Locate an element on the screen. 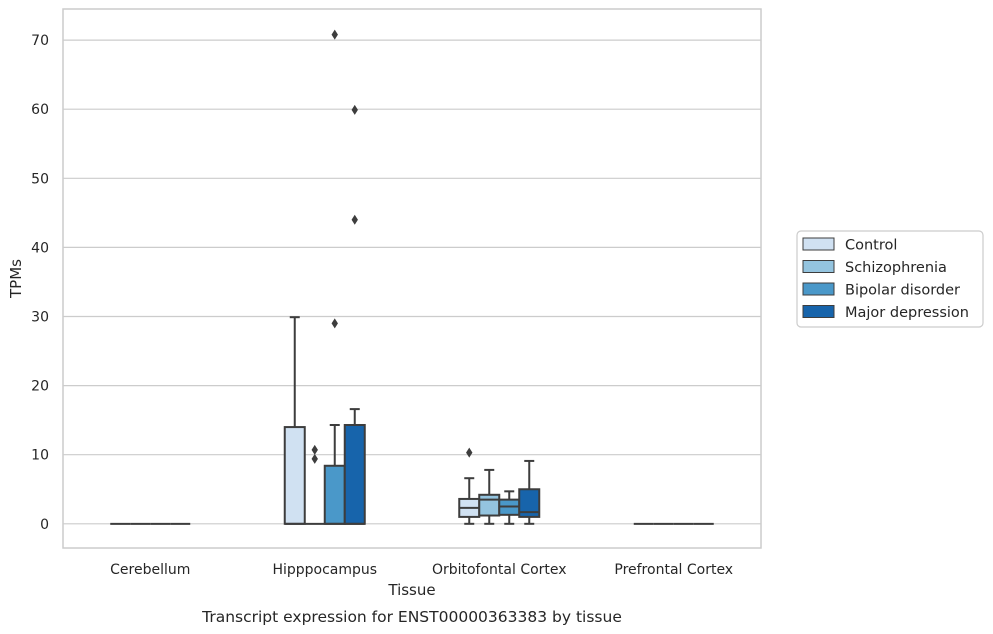 The width and height of the screenshot is (993, 634). legend-label: Control is located at coordinates (871, 246).